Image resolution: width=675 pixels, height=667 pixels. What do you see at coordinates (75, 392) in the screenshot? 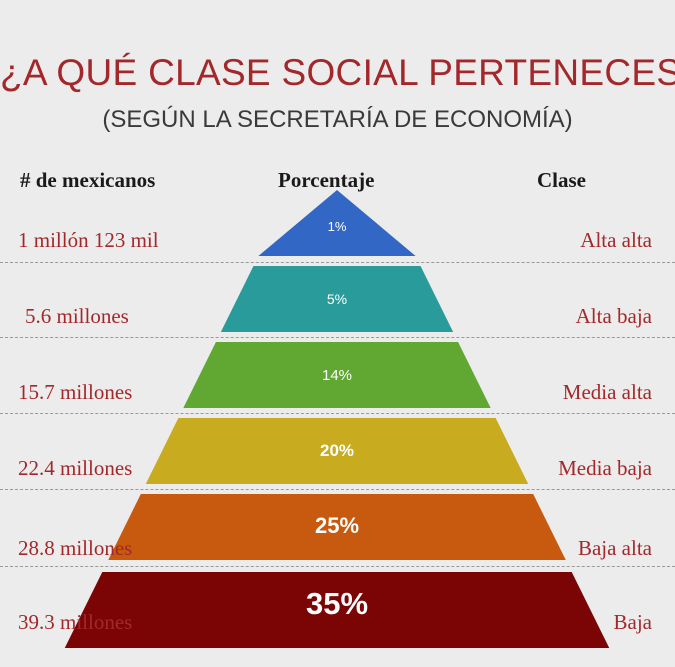
I see `count-label-3: 15.7 millones` at bounding box center [75, 392].